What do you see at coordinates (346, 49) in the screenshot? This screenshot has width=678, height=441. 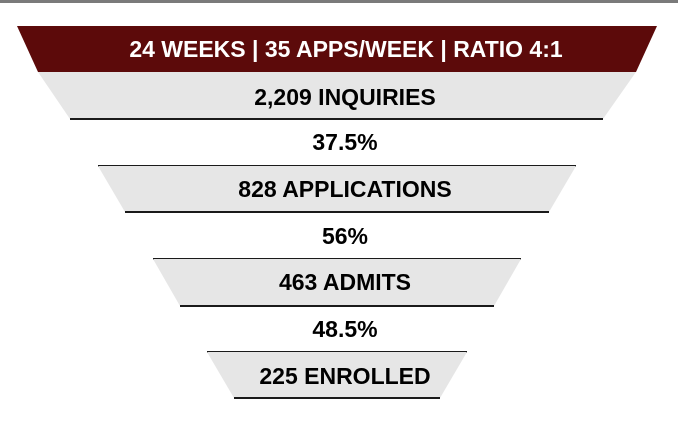 I see `funnel-header-text: 24 WEEKS | 35 APPS/WEEK | RATIO 4:1` at bounding box center [346, 49].